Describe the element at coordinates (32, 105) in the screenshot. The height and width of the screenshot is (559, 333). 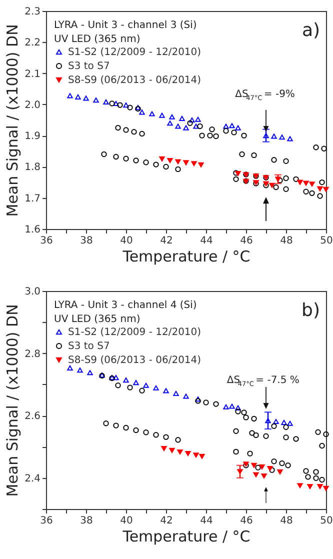
I see `y-tick-label: 2.0` at that location.